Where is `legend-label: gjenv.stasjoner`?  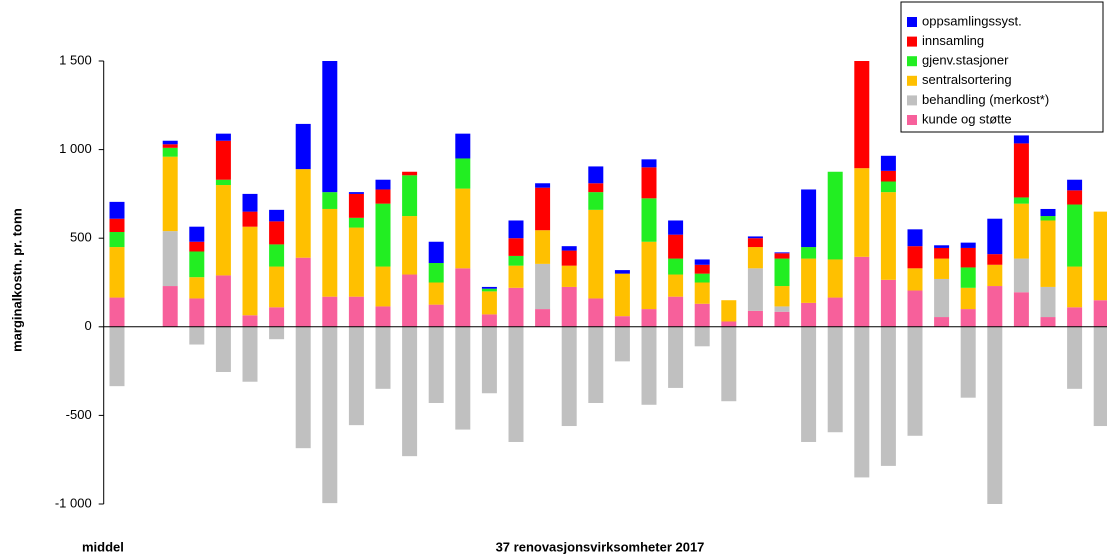 legend-label: gjenv.stasjoner is located at coordinates (965, 60).